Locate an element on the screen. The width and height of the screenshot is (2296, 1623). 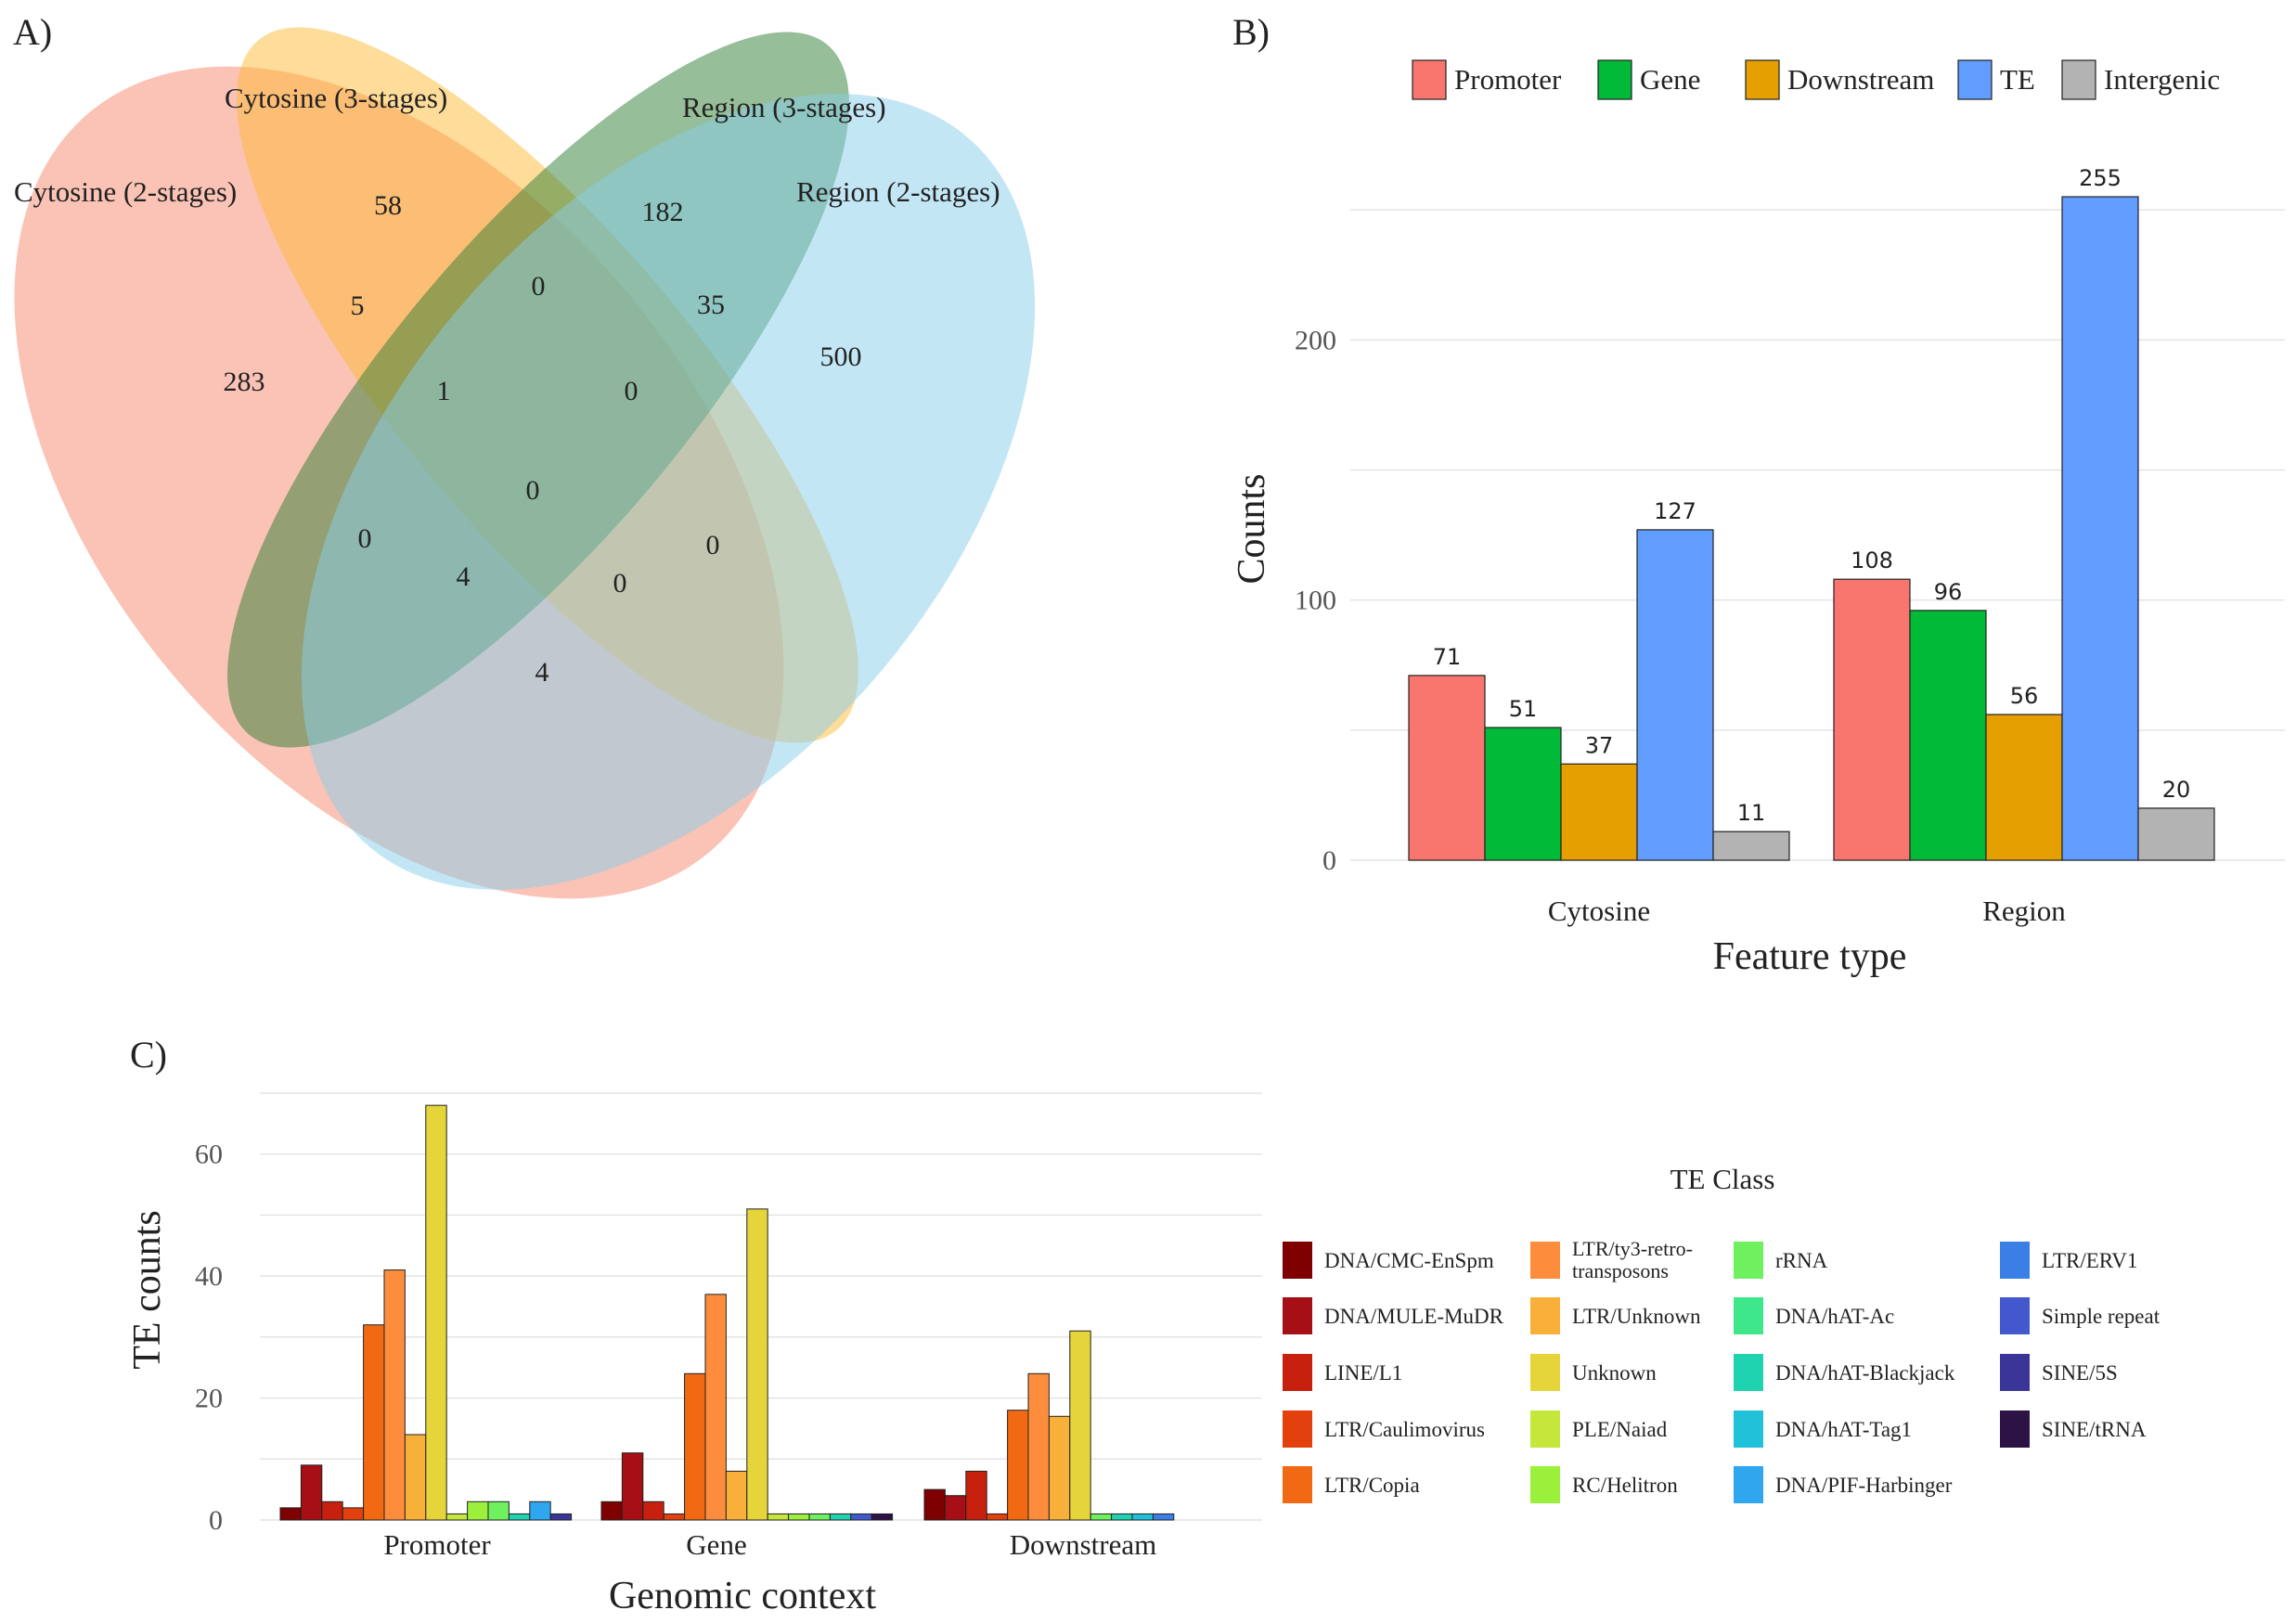
panel-c-legend-swatch-line-l1 is located at coordinates (1297, 1373).